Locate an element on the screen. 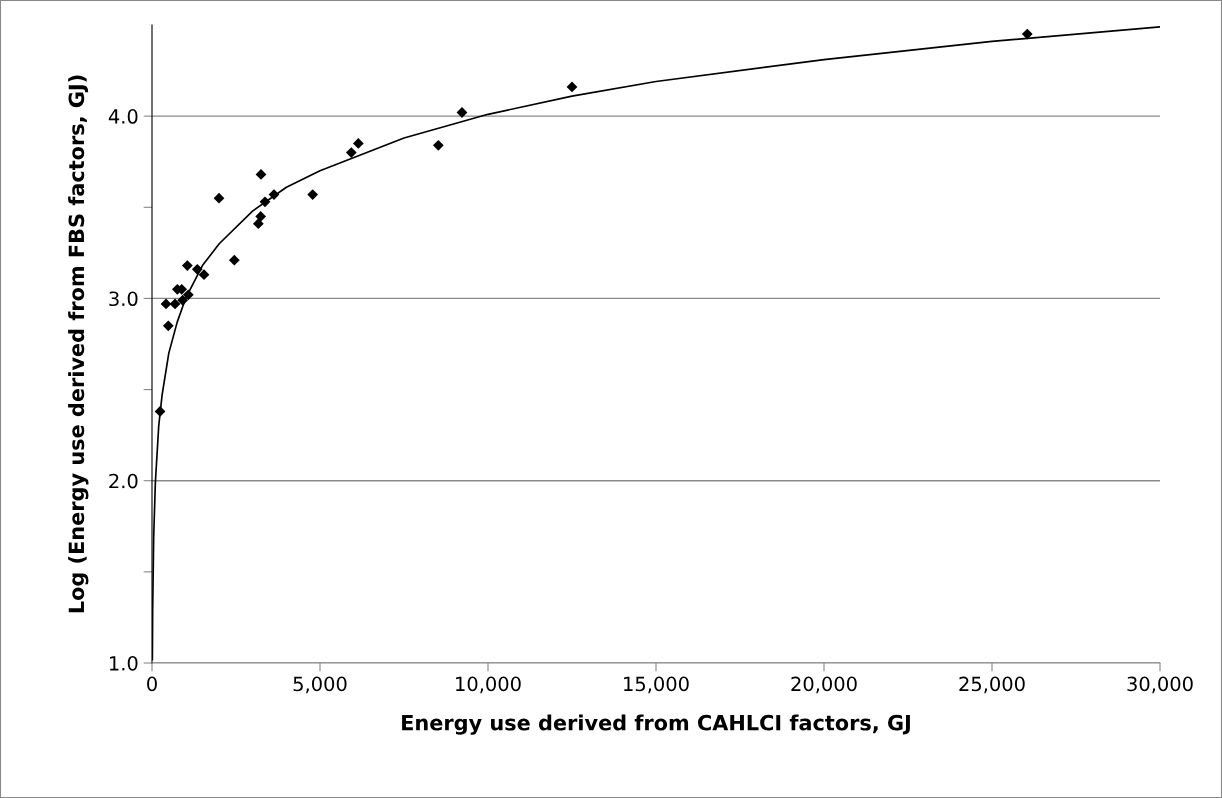 Image resolution: width=1222 pixels, height=798 pixels. y-axis-title: Log (Energy use derived from FBS factors, GJ) is located at coordinates (78, 344).